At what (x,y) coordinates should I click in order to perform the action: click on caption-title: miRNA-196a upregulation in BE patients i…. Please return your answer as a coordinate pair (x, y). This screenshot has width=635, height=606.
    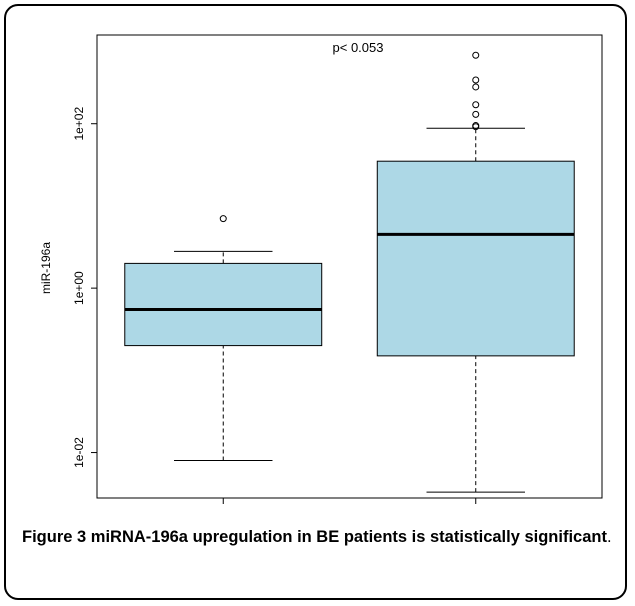
    Looking at the image, I should click on (348, 537).